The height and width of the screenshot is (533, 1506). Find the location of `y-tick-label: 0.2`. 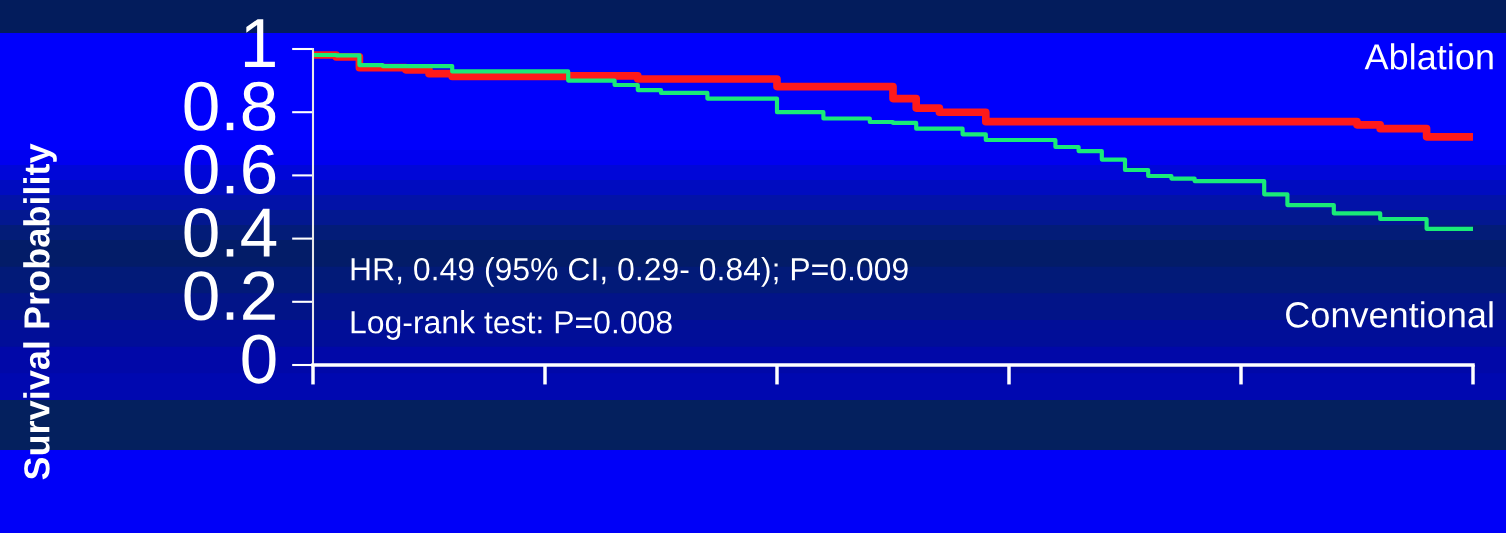

y-tick-label: 0.2 is located at coordinates (229, 296).